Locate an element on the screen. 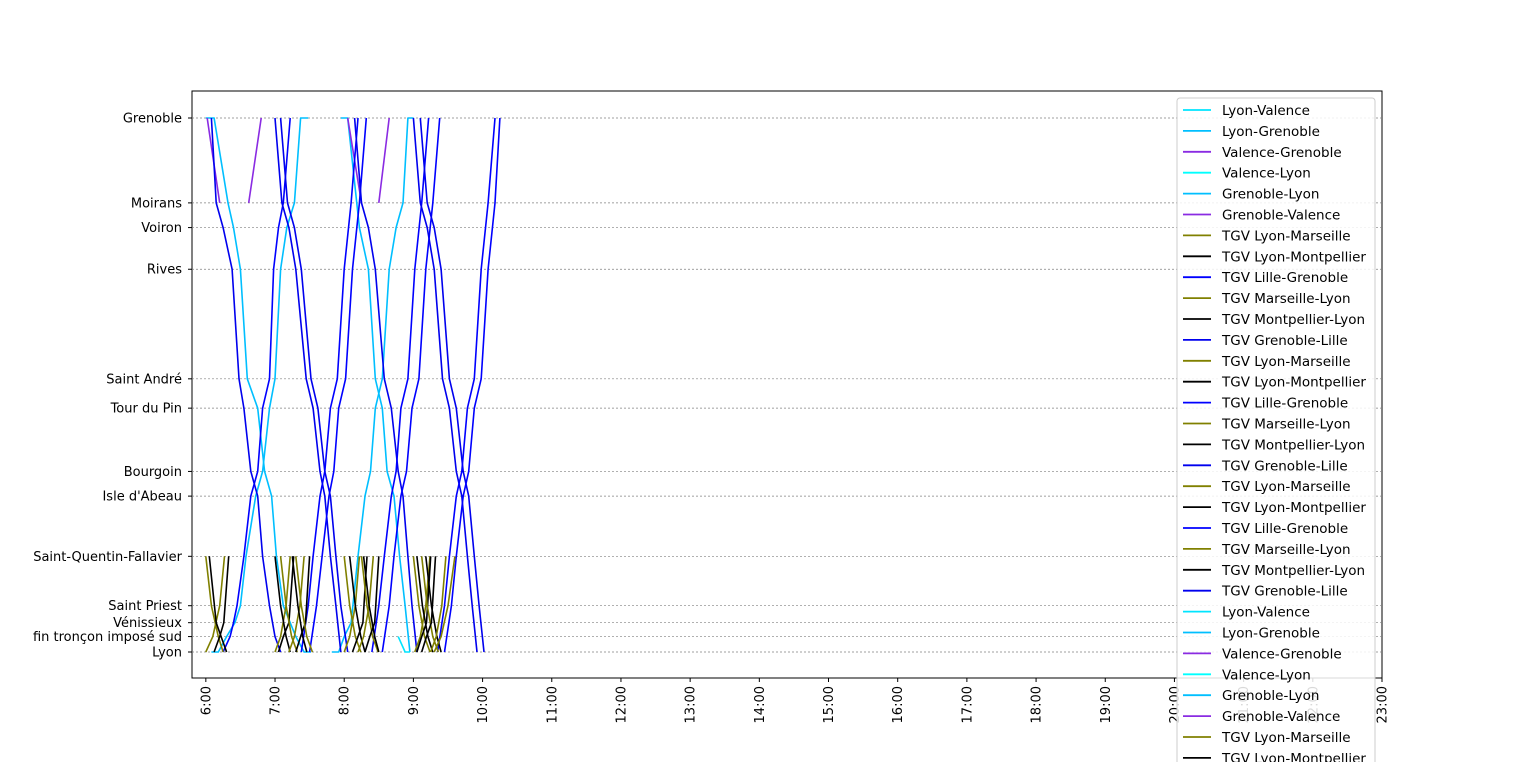 This screenshot has height=762, width=1536. x-tick-label: 14:00 is located at coordinates (760, 704).